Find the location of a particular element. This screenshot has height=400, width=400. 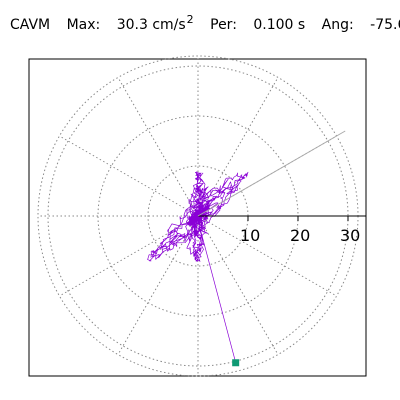

tick-label-20: 20 is located at coordinates (300, 235).